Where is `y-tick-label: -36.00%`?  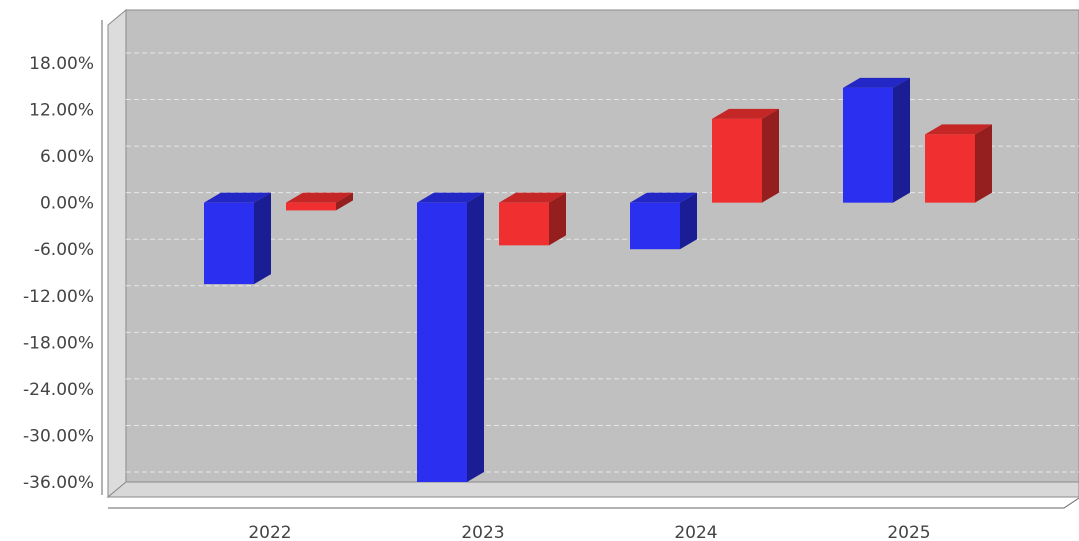 y-tick-label: -36.00% is located at coordinates (58, 483).